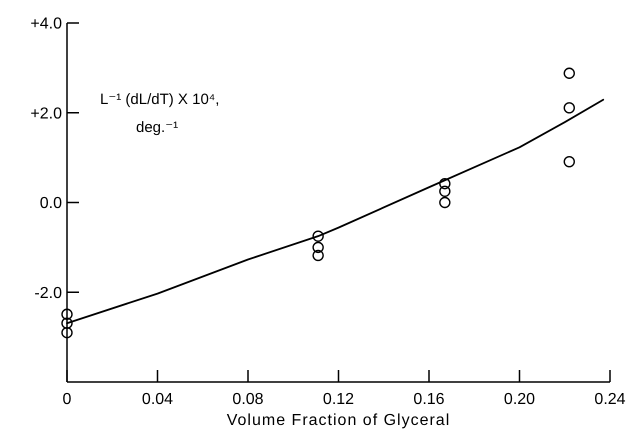 This screenshot has height=433, width=632. What do you see at coordinates (338, 399) in the screenshot?
I see `x-tick-label: 0.12` at bounding box center [338, 399].